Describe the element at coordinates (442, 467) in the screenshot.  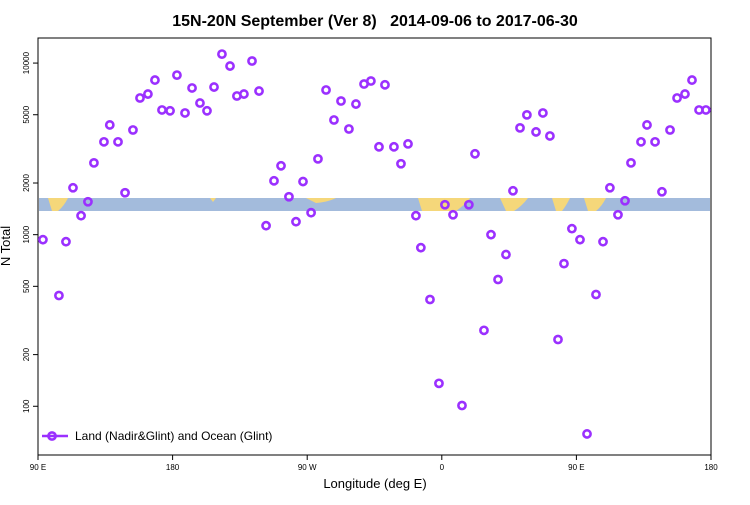
I see `x-tick-label: 0` at that location.